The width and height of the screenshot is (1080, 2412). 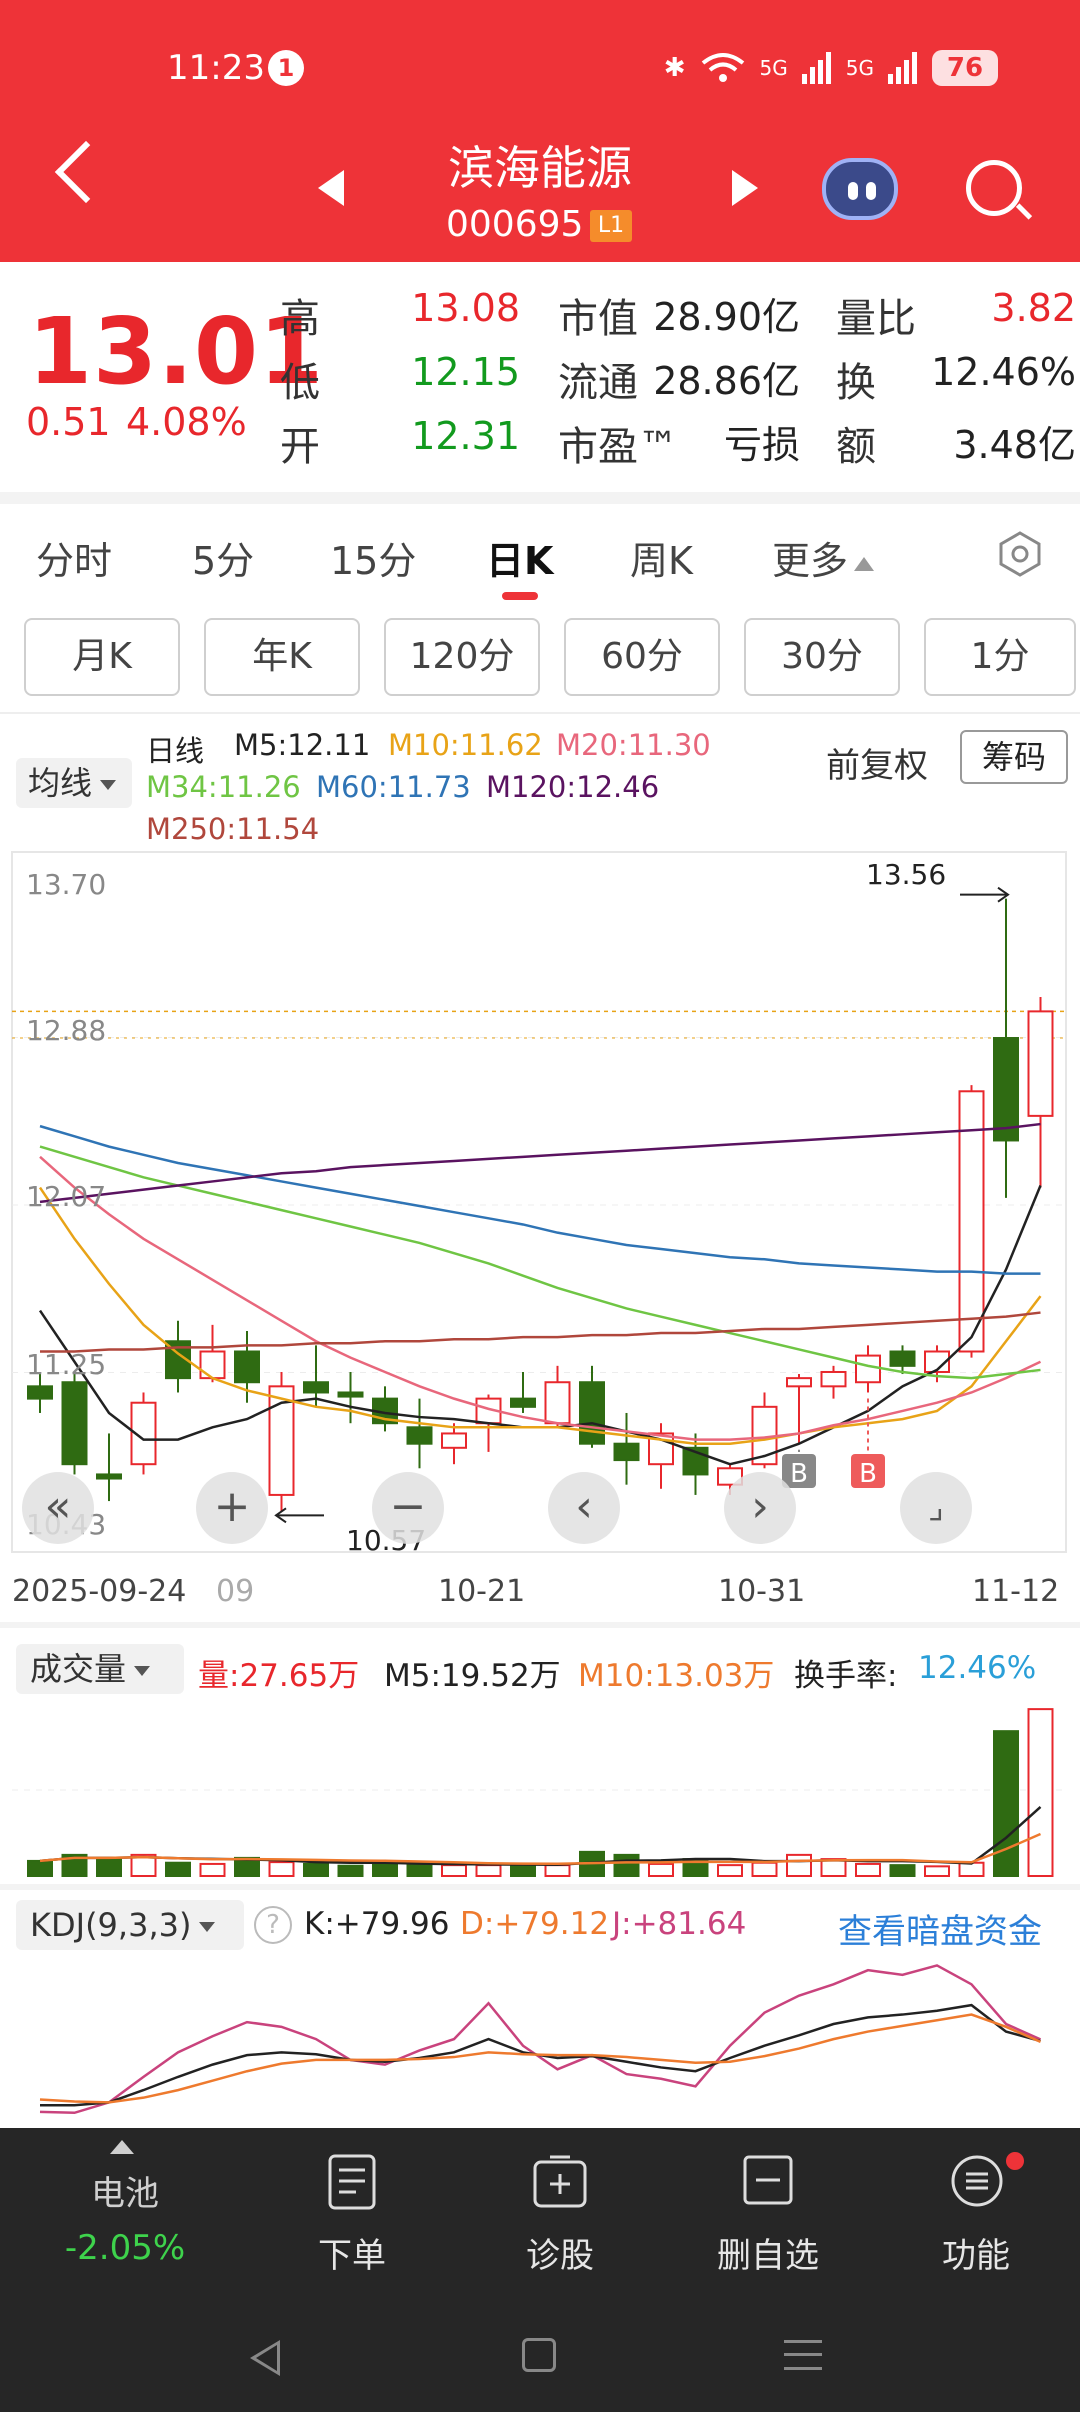 What do you see at coordinates (803, 2355) in the screenshot?
I see `system-menu-icon` at bounding box center [803, 2355].